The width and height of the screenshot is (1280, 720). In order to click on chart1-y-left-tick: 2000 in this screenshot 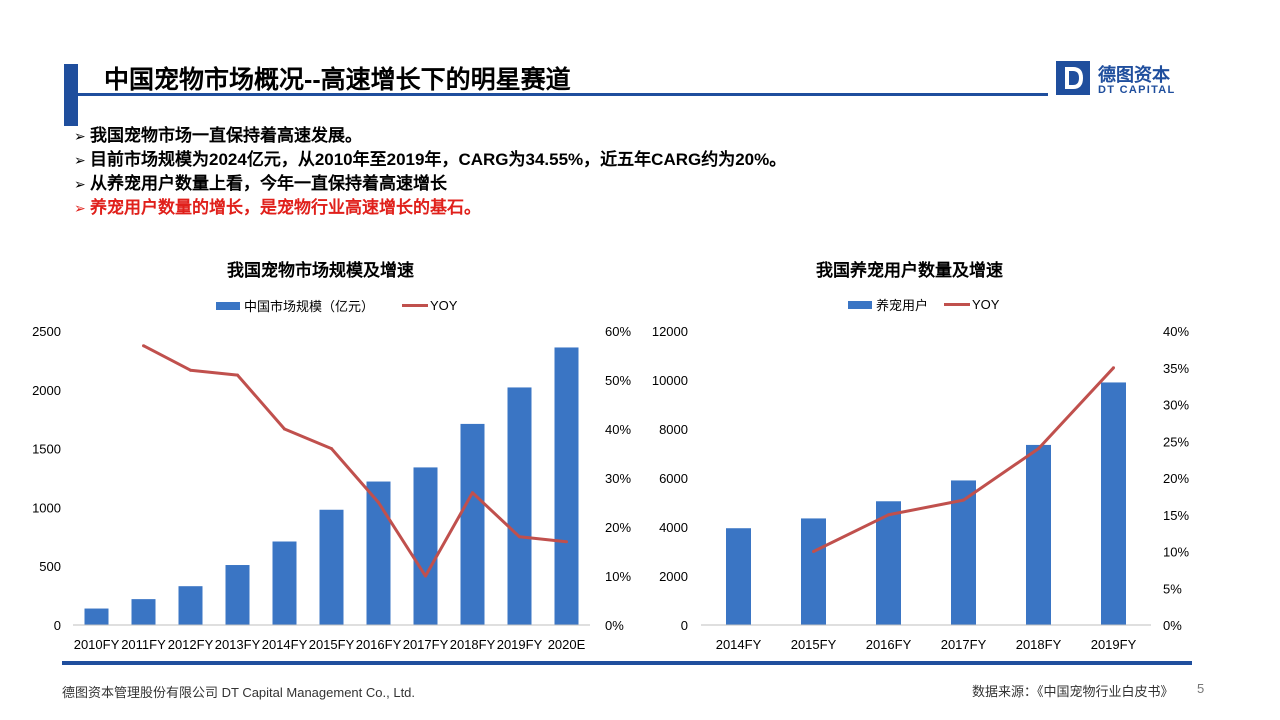, I will do `click(46, 390)`.